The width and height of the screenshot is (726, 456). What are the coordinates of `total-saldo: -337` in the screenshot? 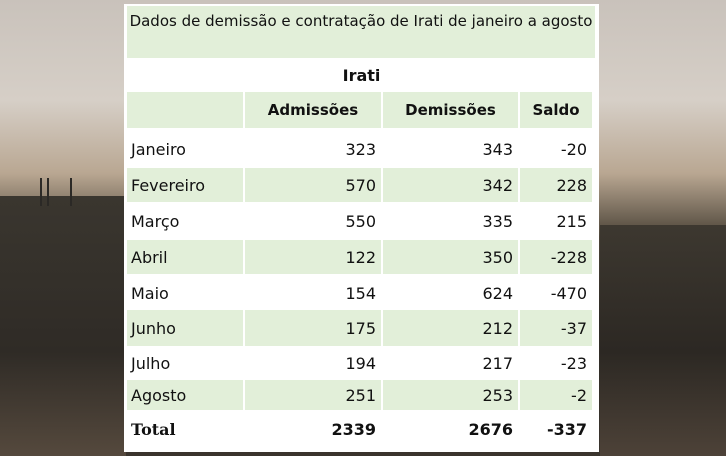 It's located at (566, 429).